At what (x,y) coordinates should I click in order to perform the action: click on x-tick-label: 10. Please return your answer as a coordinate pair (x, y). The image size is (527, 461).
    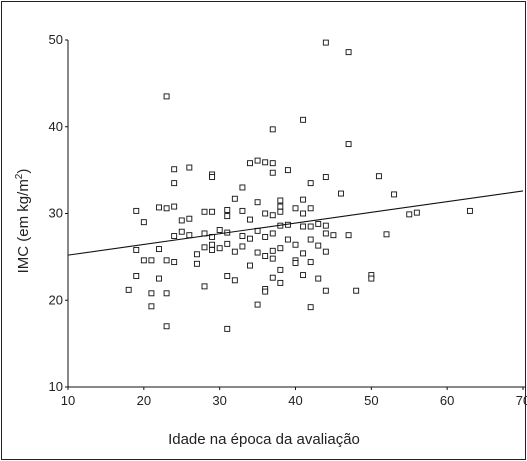
    Looking at the image, I should click on (68, 400).